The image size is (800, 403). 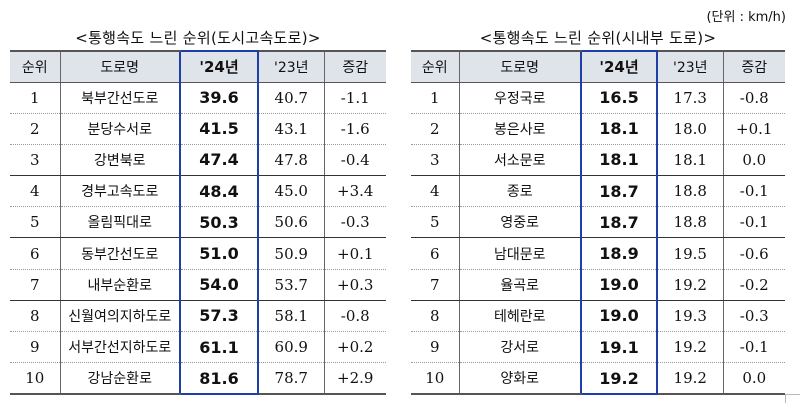 I want to click on road-name-cell: 강변북로, so click(x=119, y=160).